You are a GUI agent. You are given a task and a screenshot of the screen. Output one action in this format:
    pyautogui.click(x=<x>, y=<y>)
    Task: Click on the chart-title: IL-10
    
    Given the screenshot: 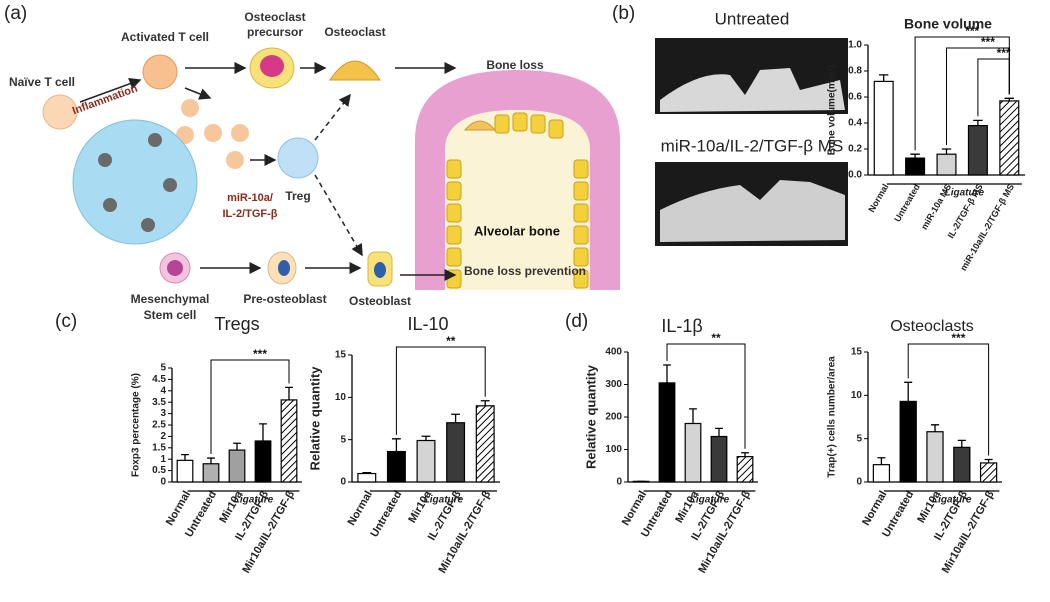 What is the action you would take?
    pyautogui.click(x=427, y=324)
    